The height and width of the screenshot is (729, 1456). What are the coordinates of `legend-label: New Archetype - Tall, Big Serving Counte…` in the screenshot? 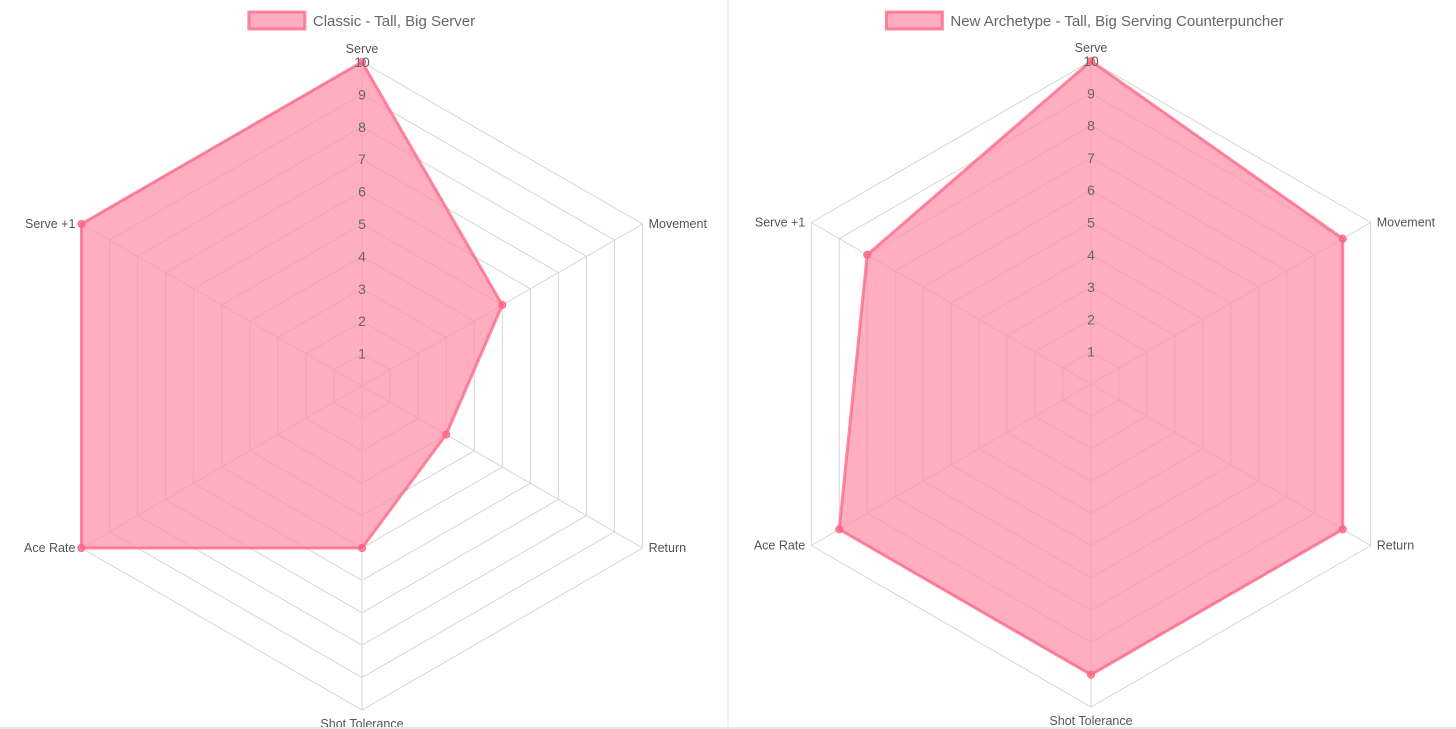 It's located at (1116, 21).